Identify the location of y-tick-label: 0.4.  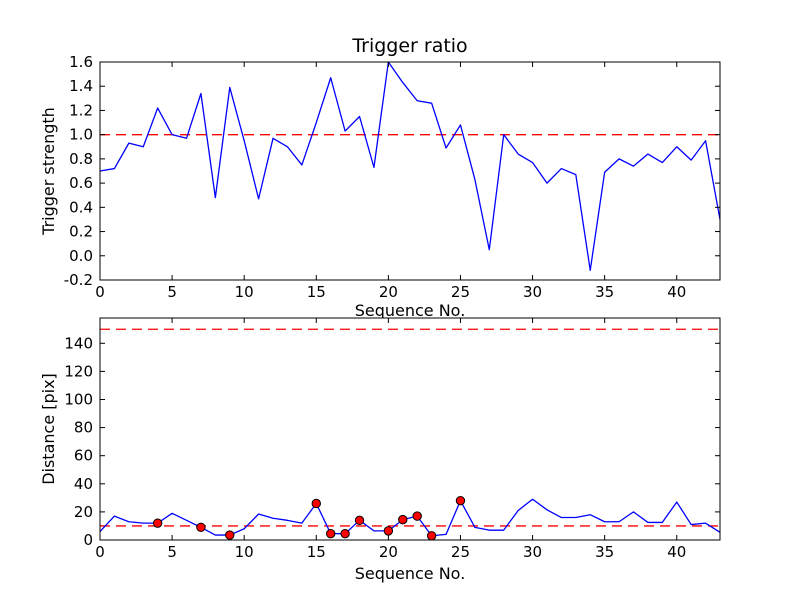
(81, 207).